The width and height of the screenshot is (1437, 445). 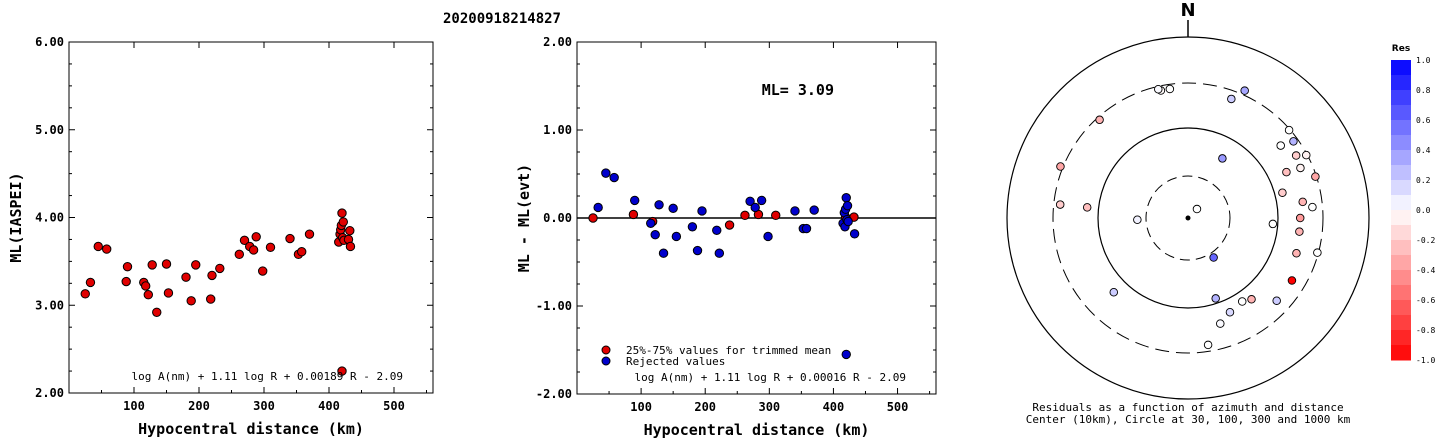 I want to click on y-tick-label: 6.00, so click(x=49, y=42).